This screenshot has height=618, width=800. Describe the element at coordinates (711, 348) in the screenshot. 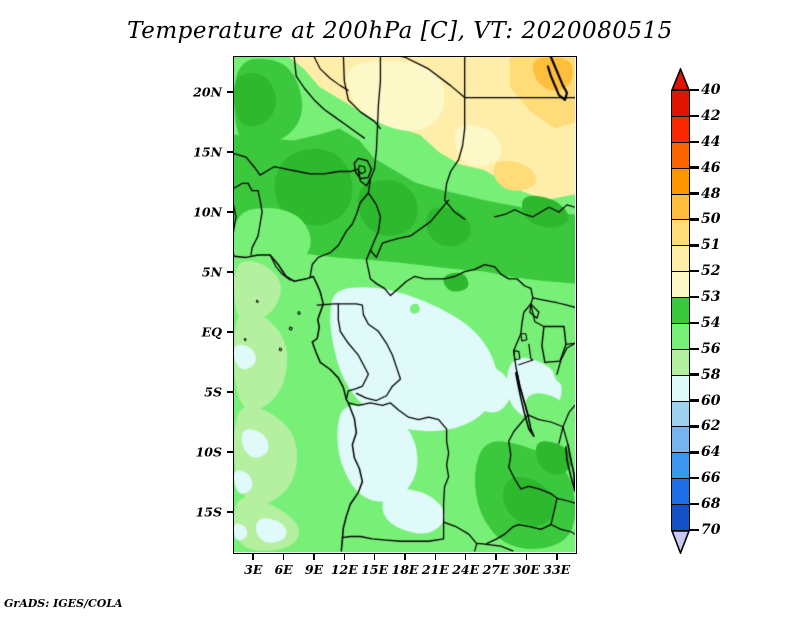

I see `colorbar-tick-label: 56` at that location.